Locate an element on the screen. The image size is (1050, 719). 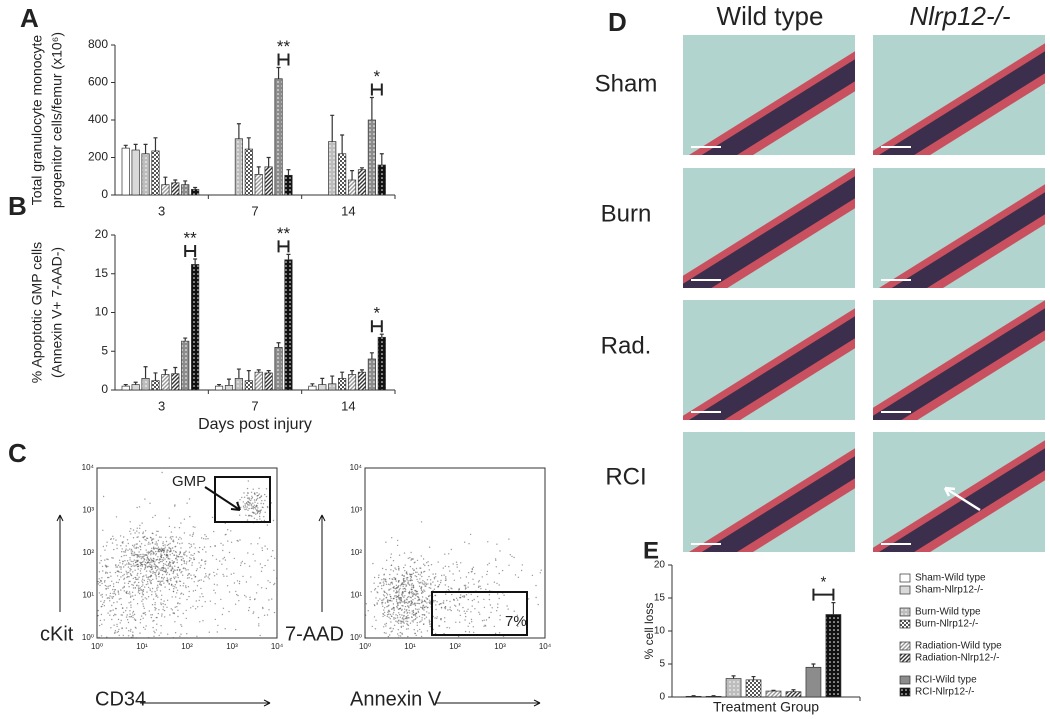
y-tick-label: 200 is located at coordinates (98, 157).